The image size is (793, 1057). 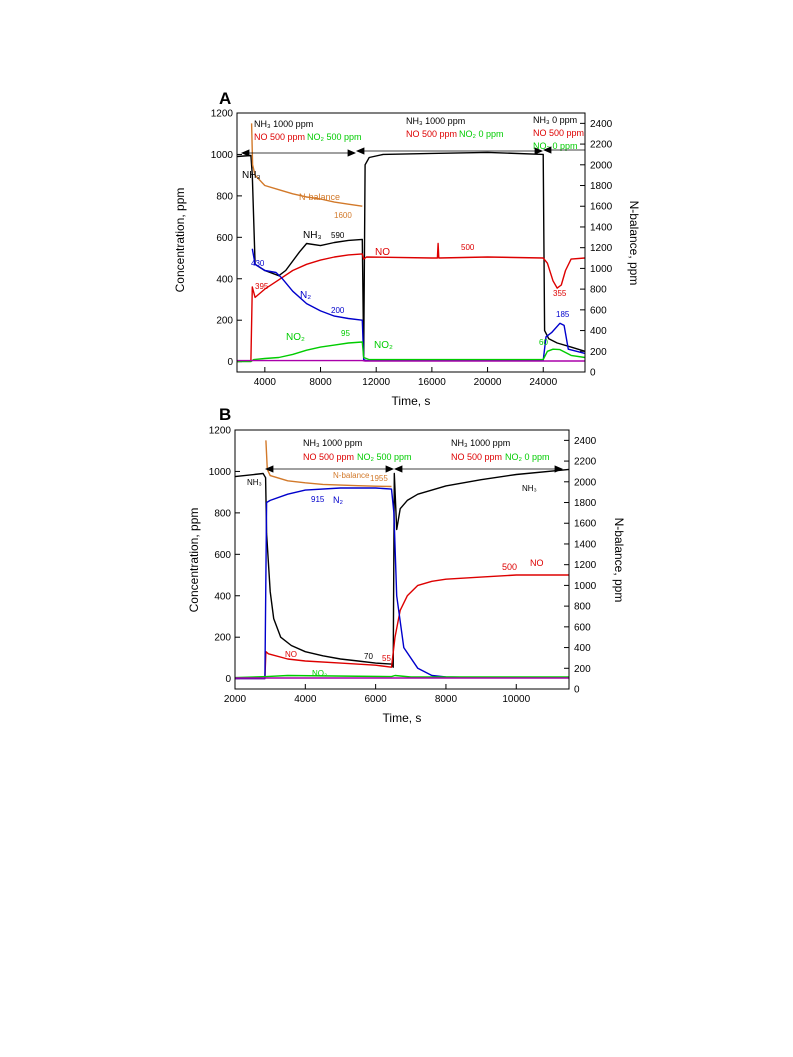 What do you see at coordinates (585, 544) in the screenshot?
I see `y-right-tick-label: 1400` at bounding box center [585, 544].